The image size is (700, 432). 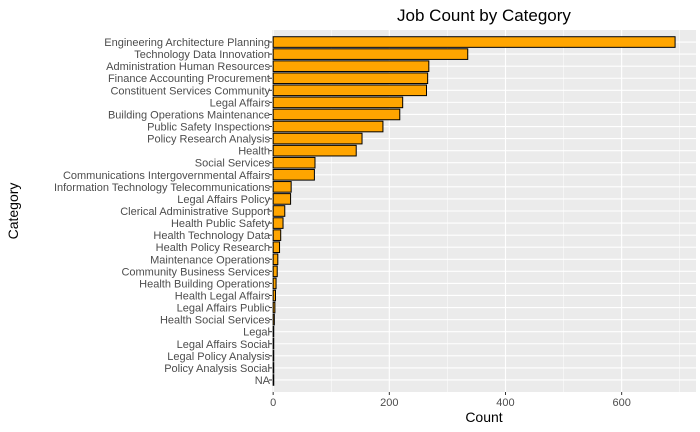 What do you see at coordinates (505, 403) in the screenshot?
I see `x-tick-label: 400` at bounding box center [505, 403].